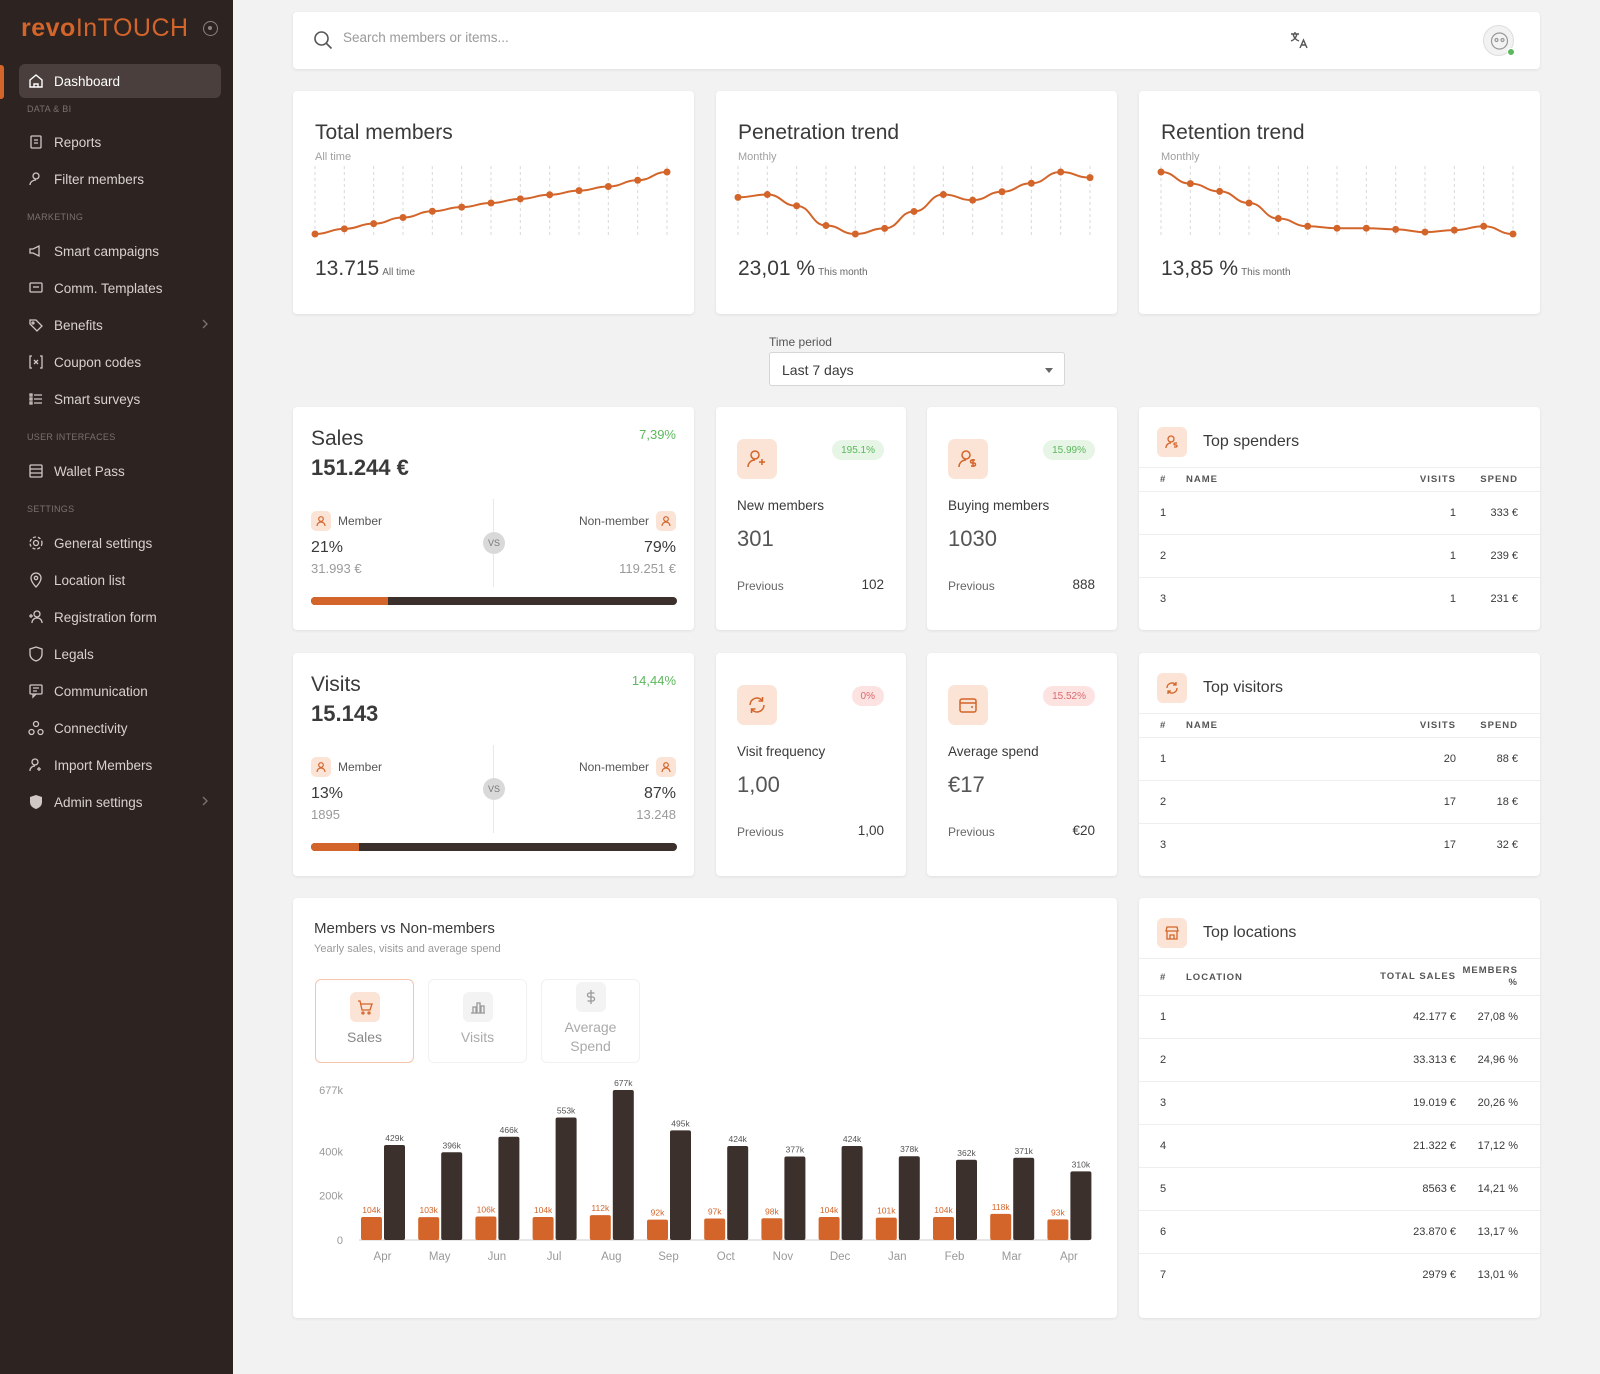 The height and width of the screenshot is (1374, 1600). Describe the element at coordinates (590, 1021) in the screenshot. I see `tab-average-spend: Average Spend` at that location.